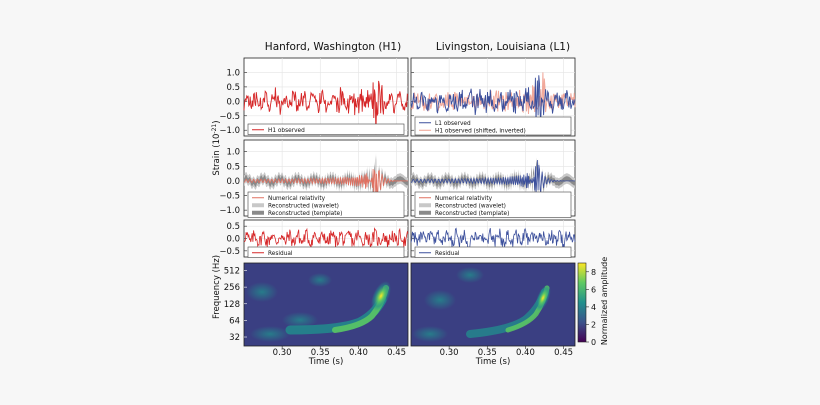 The height and width of the screenshot is (405, 820). I want to click on spectrogram-h1-frame, so click(326, 304).